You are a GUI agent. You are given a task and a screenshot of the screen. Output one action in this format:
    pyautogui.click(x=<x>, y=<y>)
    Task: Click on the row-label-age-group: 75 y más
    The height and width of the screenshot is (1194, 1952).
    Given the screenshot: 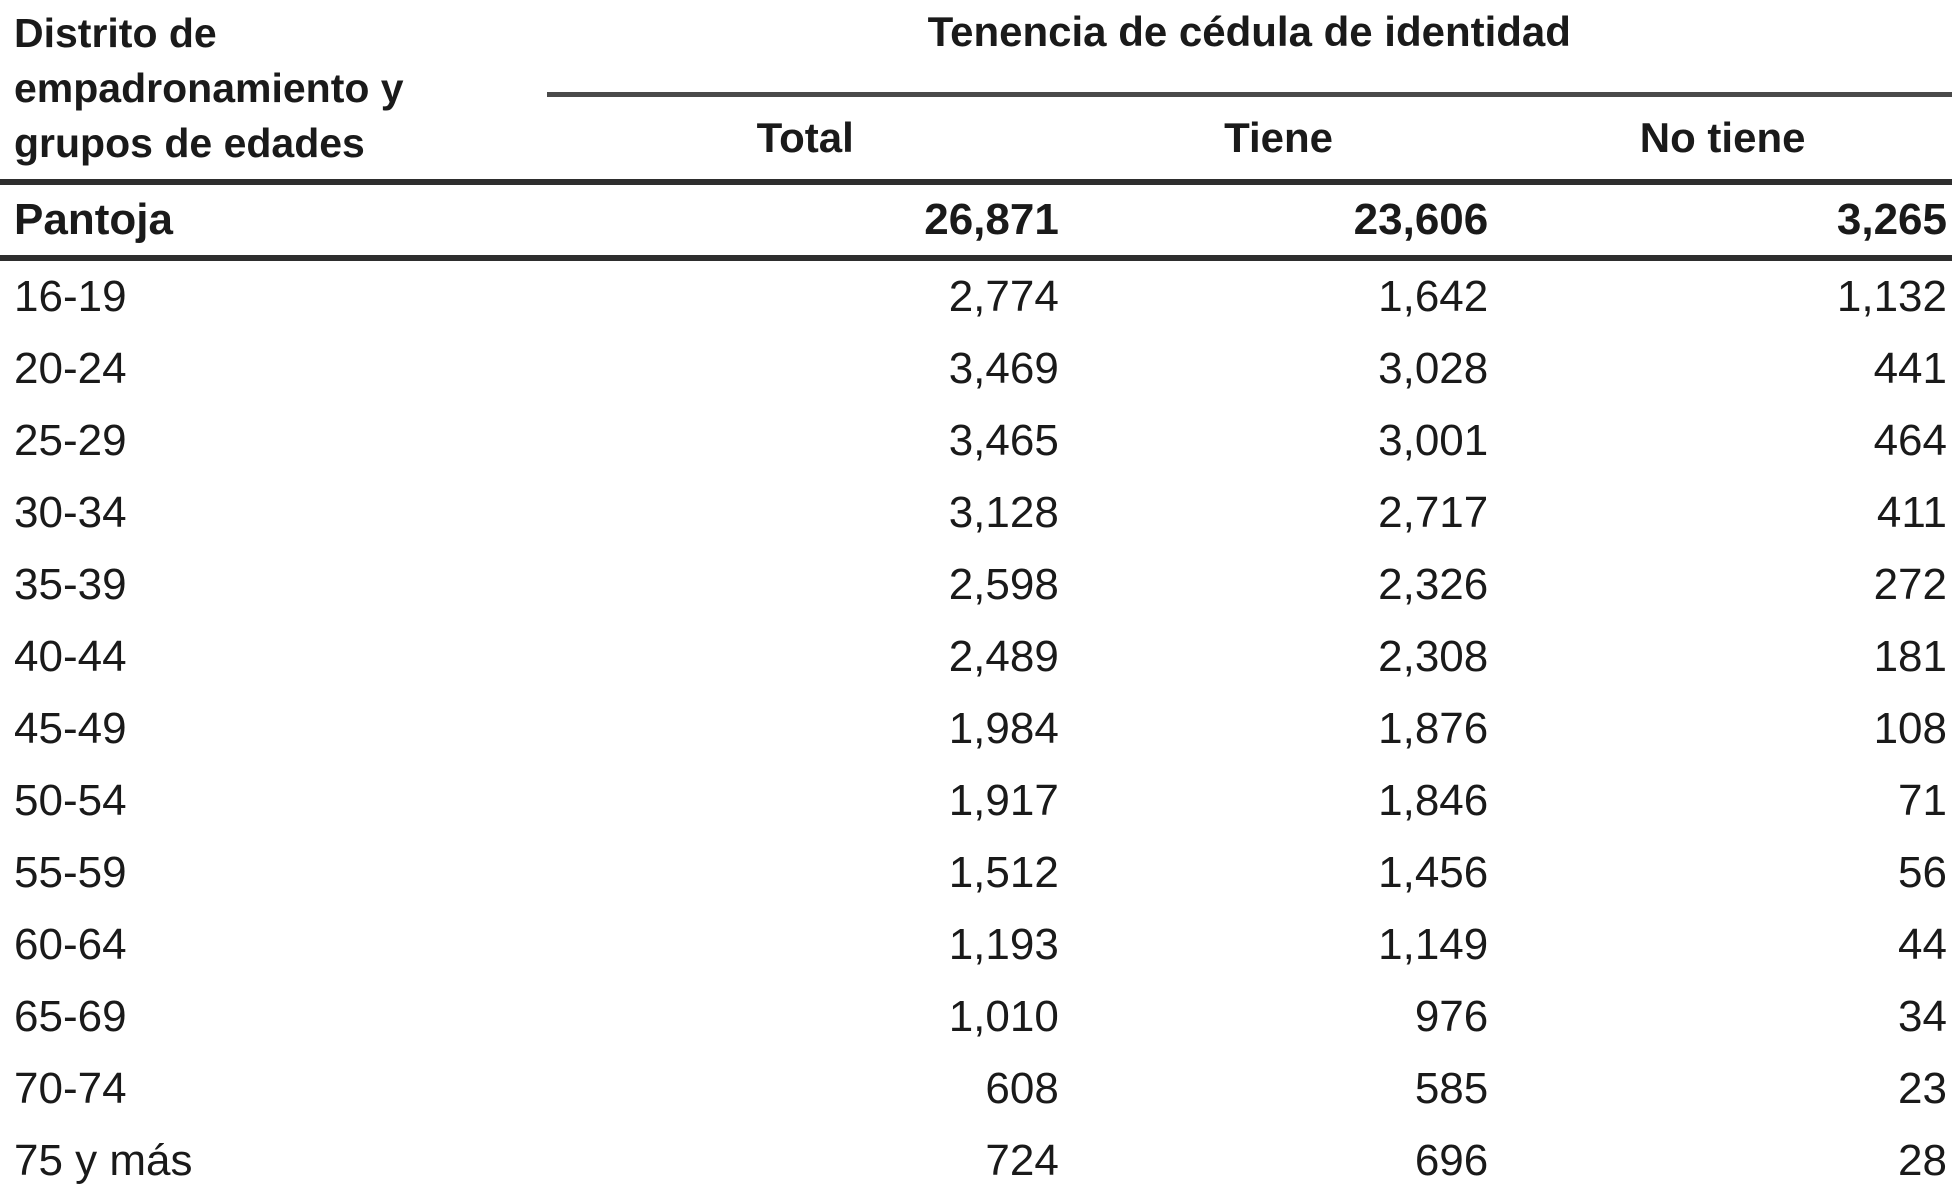 What is the action you would take?
    pyautogui.click(x=103, y=1160)
    